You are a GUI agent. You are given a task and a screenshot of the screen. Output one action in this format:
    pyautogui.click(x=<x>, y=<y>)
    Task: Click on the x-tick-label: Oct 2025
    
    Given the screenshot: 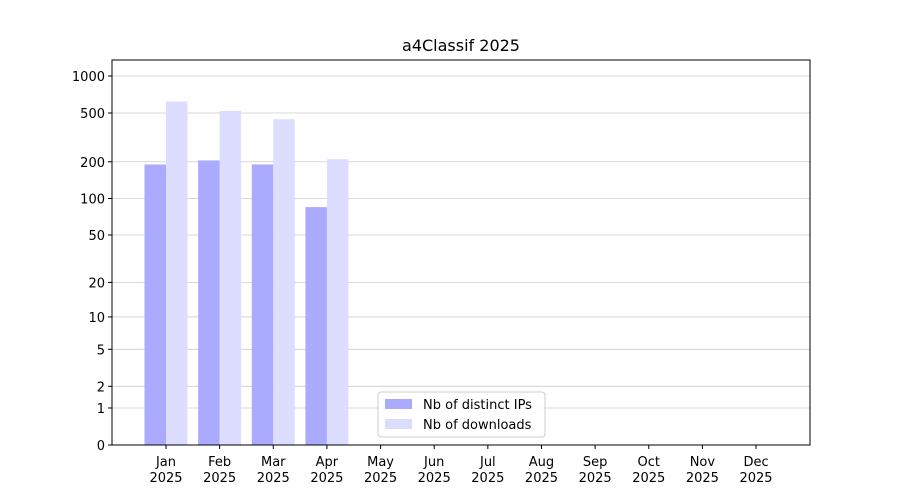 What is the action you would take?
    pyautogui.click(x=648, y=470)
    